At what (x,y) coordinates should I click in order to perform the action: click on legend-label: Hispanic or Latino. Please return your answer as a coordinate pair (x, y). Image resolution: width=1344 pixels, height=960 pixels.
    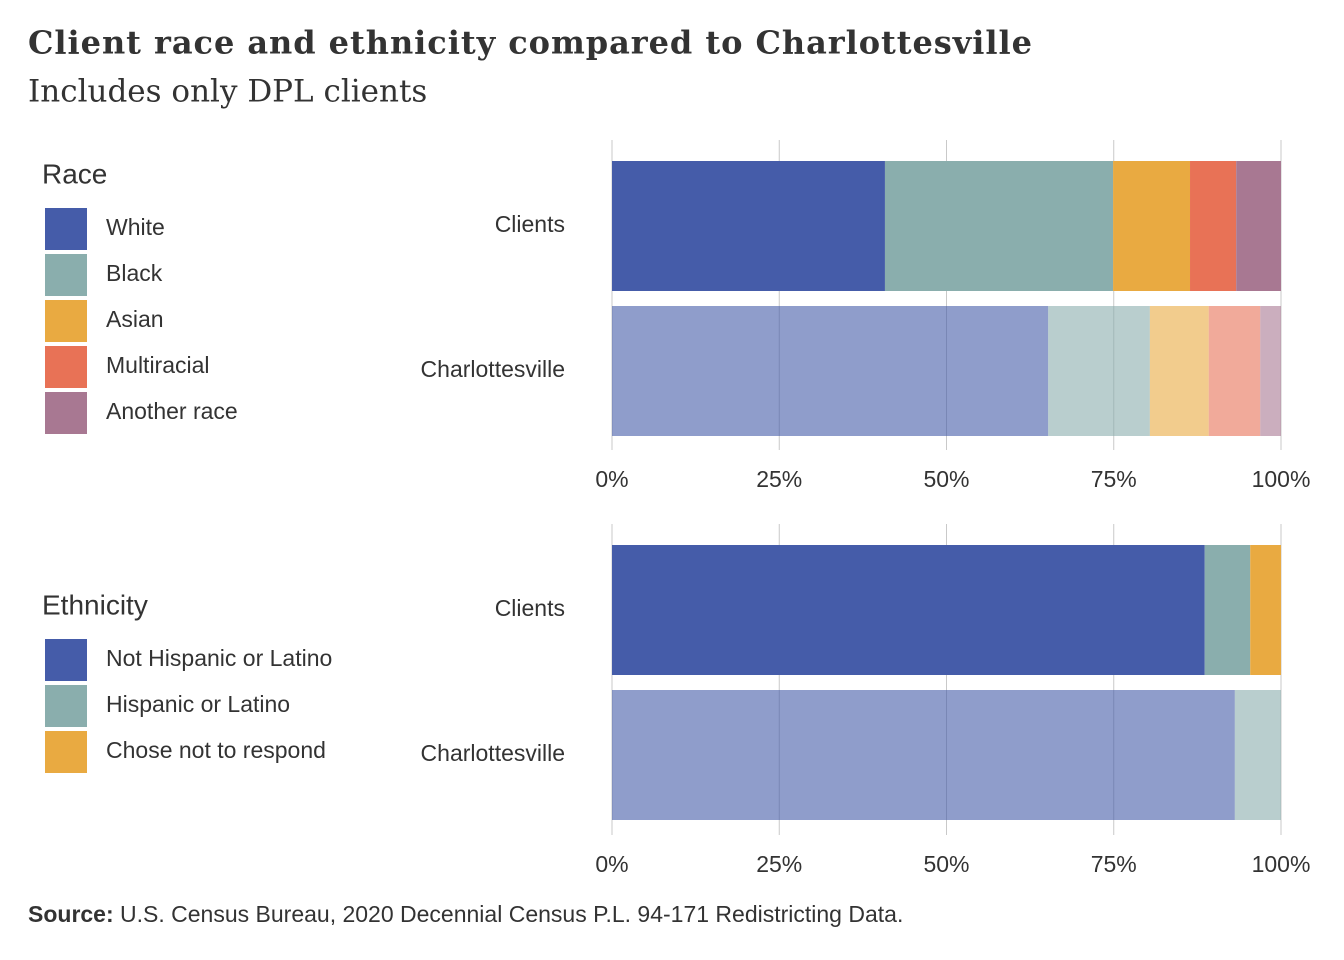
    Looking at the image, I should click on (198, 704).